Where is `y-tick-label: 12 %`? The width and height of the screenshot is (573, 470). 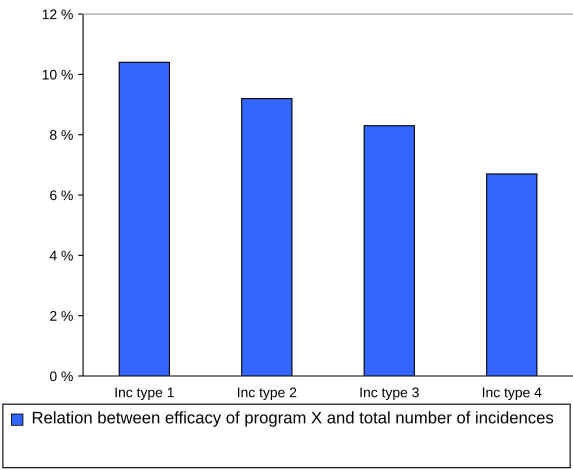 y-tick-label: 12 % is located at coordinates (57, 14).